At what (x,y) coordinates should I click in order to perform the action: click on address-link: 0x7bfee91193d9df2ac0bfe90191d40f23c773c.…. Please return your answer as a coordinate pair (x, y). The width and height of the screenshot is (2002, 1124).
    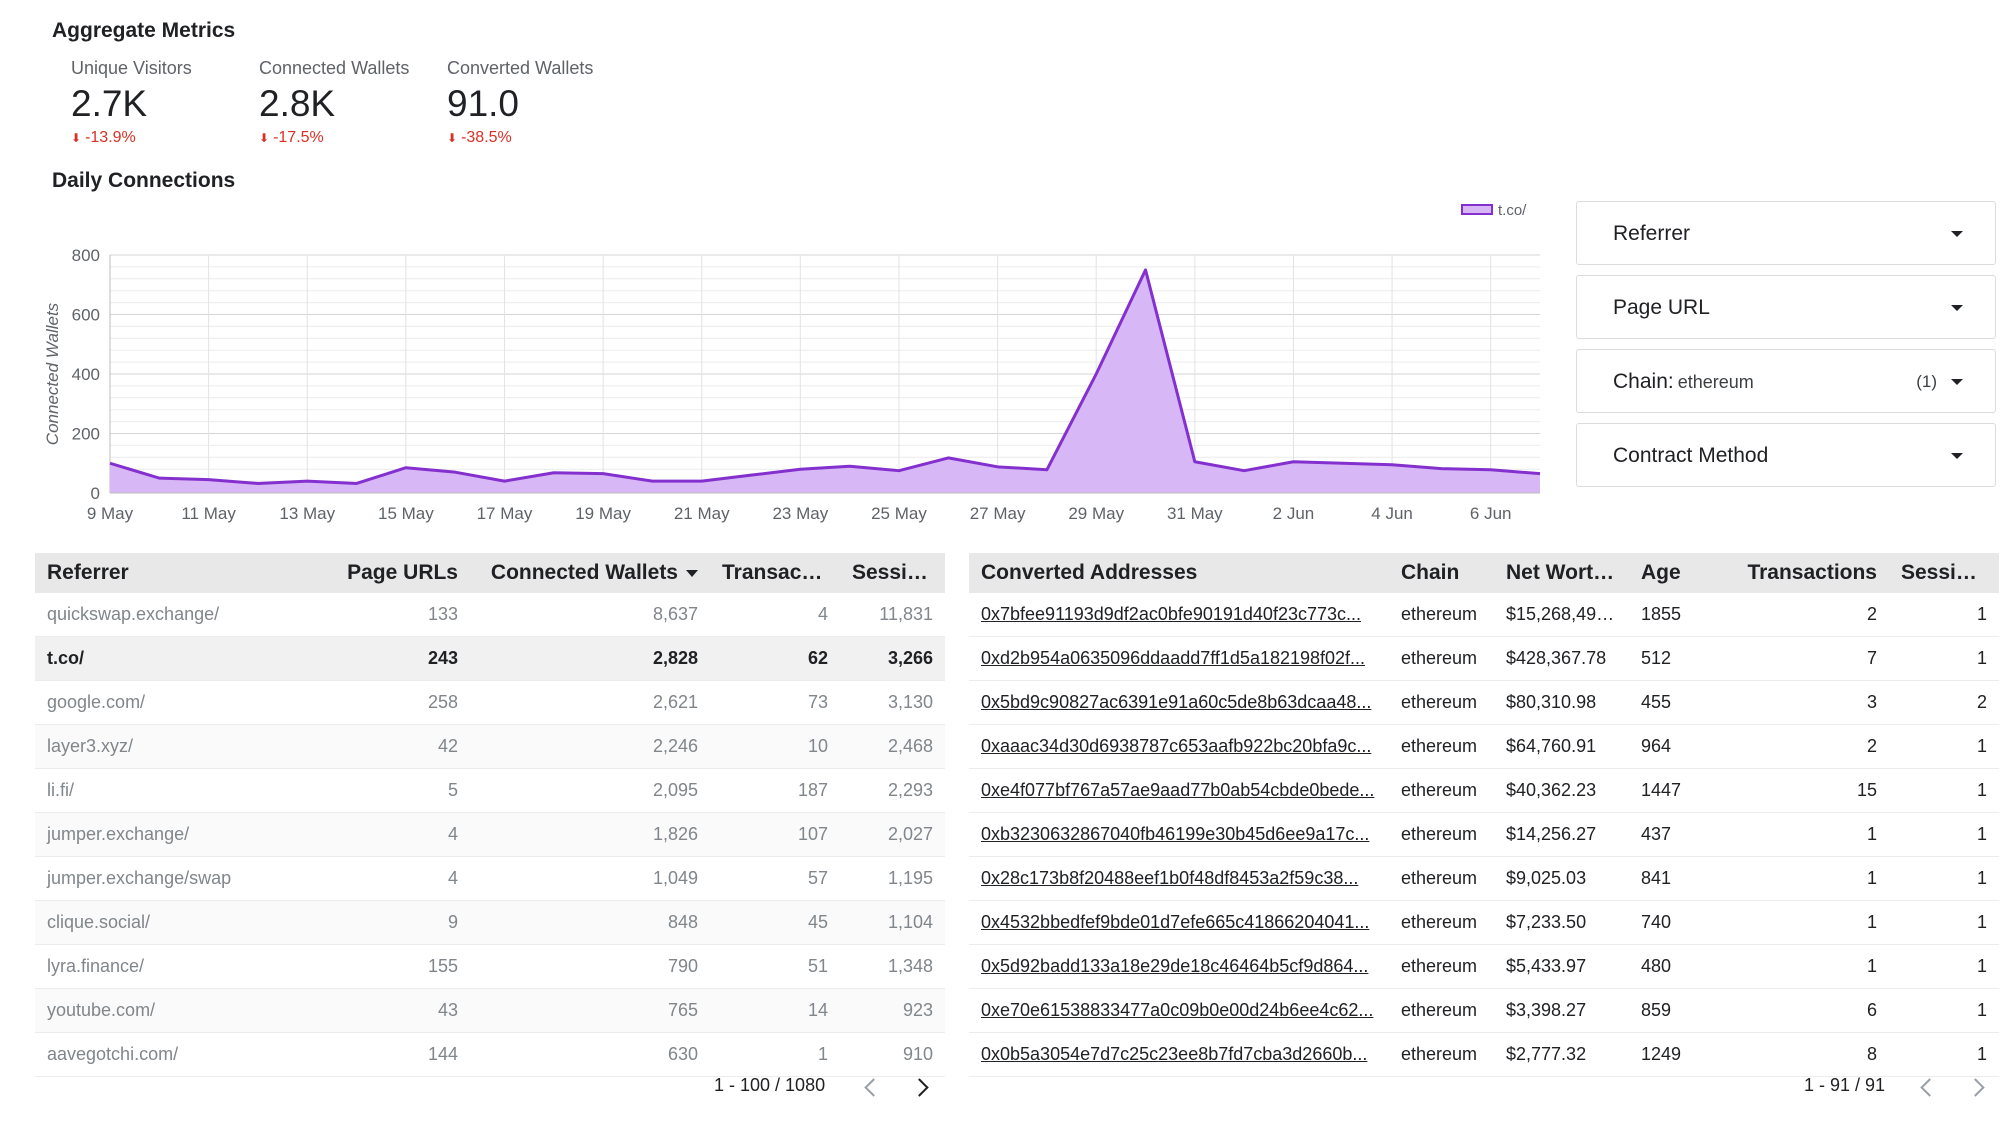
    Looking at the image, I should click on (1179, 615).